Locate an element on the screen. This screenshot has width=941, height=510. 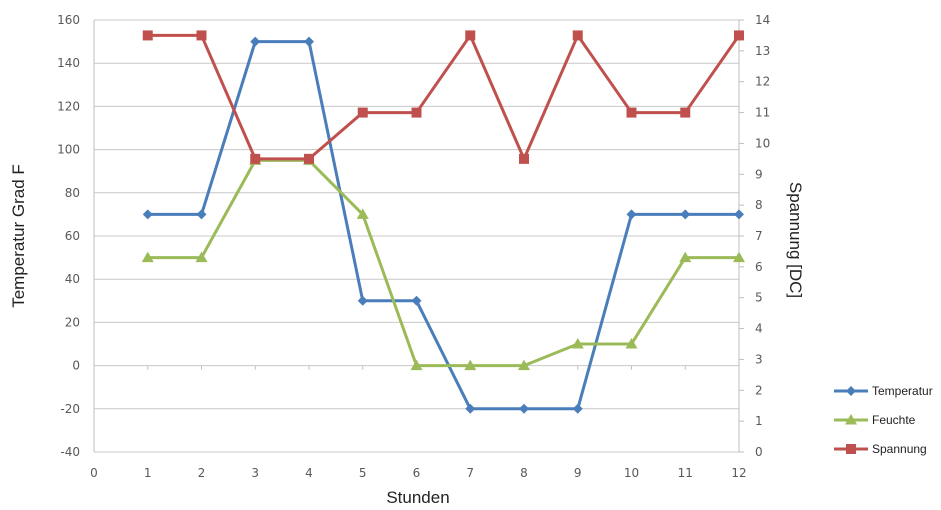
y2-tick-label: 3 is located at coordinates (759, 359).